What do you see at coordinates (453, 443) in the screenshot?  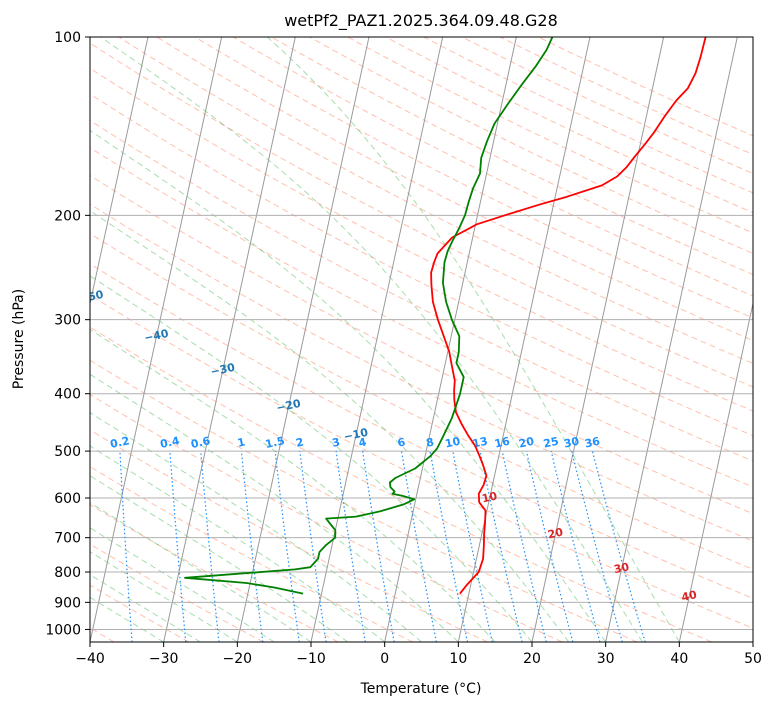 I see `mixing-ratio-label: 10` at bounding box center [453, 443].